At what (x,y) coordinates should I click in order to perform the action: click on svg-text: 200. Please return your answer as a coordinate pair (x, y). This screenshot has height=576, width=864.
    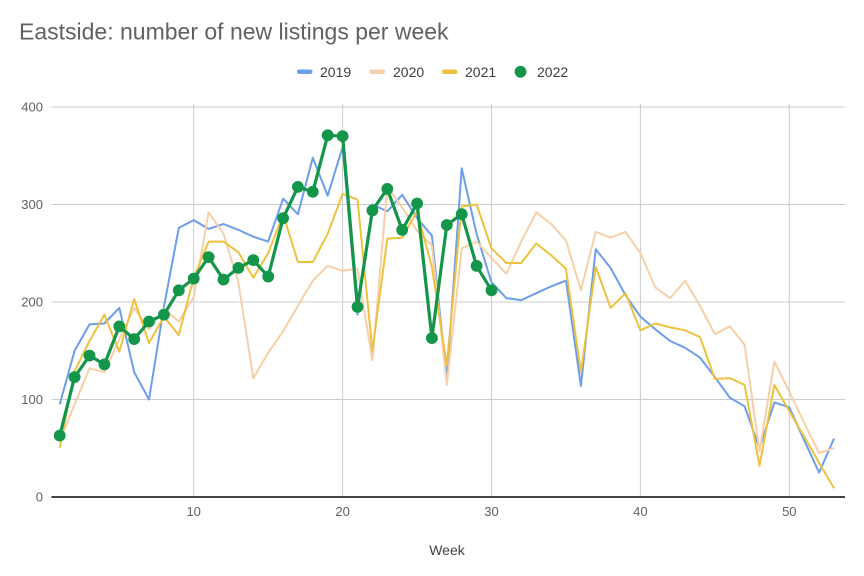
    Looking at the image, I should click on (32, 302).